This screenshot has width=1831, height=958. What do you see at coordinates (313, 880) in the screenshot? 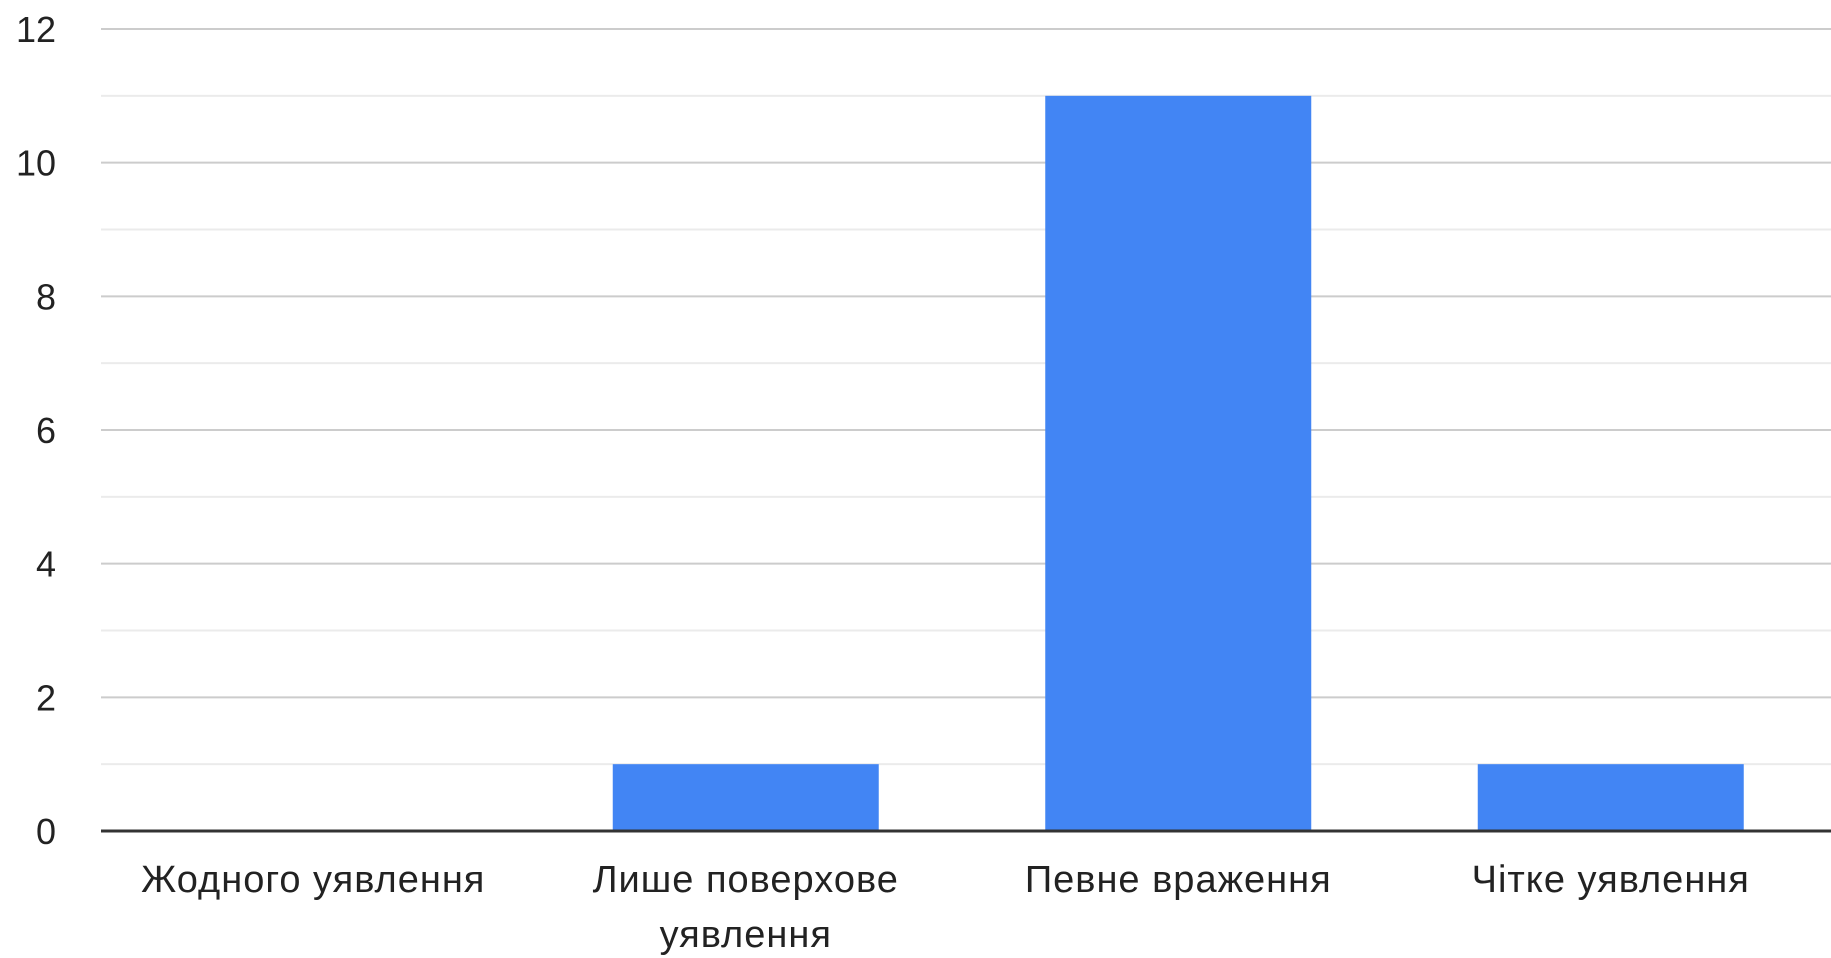
I see `x-category-label: Жодного уявлення` at bounding box center [313, 880].